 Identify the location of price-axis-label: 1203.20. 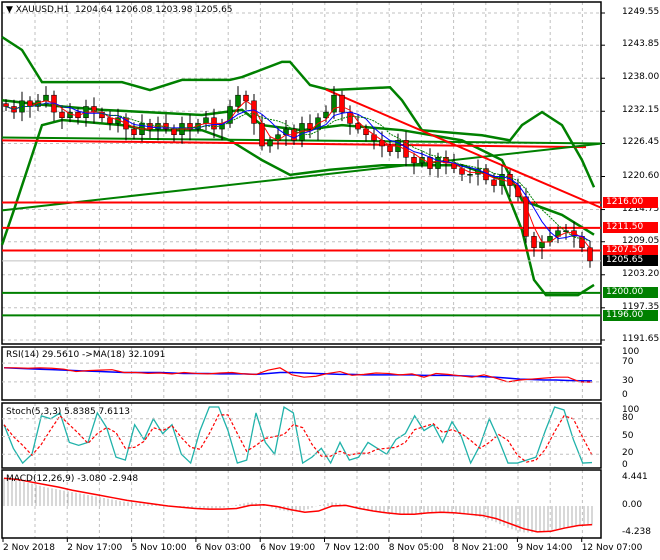
(641, 273).